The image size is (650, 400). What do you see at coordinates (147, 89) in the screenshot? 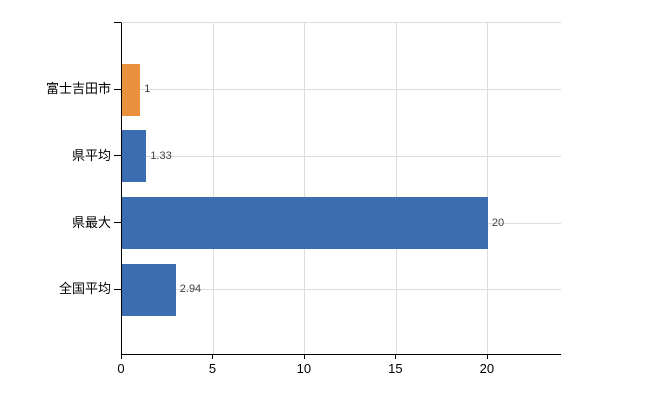
I see `bar-value-label: 1` at bounding box center [147, 89].